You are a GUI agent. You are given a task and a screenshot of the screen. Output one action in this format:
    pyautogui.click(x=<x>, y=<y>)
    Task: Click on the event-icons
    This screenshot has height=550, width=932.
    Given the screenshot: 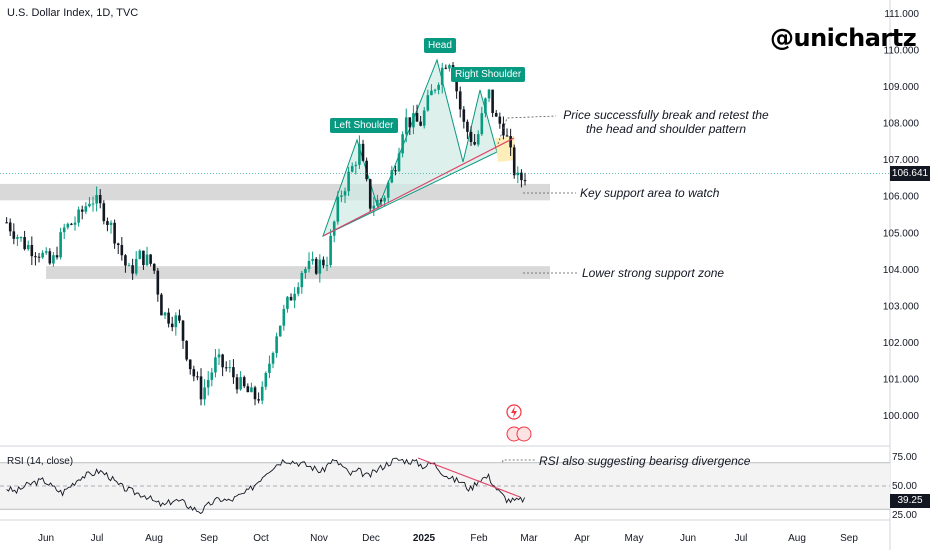 What is the action you would take?
    pyautogui.click(x=519, y=423)
    